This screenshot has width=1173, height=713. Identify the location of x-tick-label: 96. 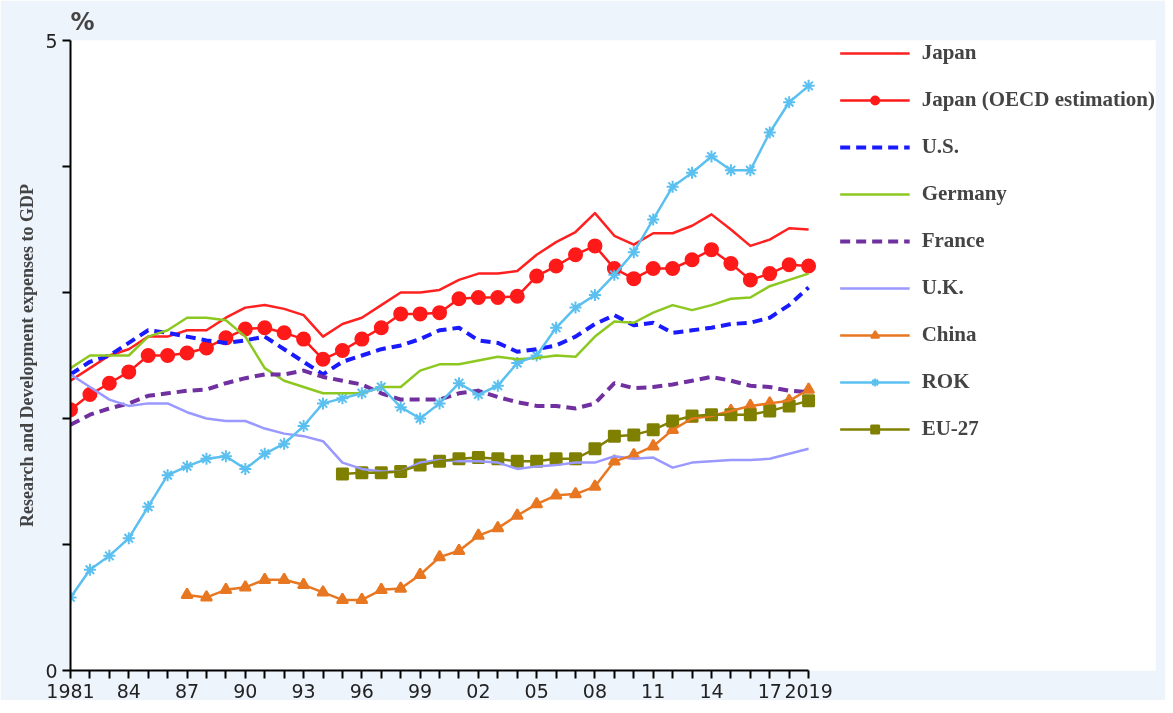
(361, 690).